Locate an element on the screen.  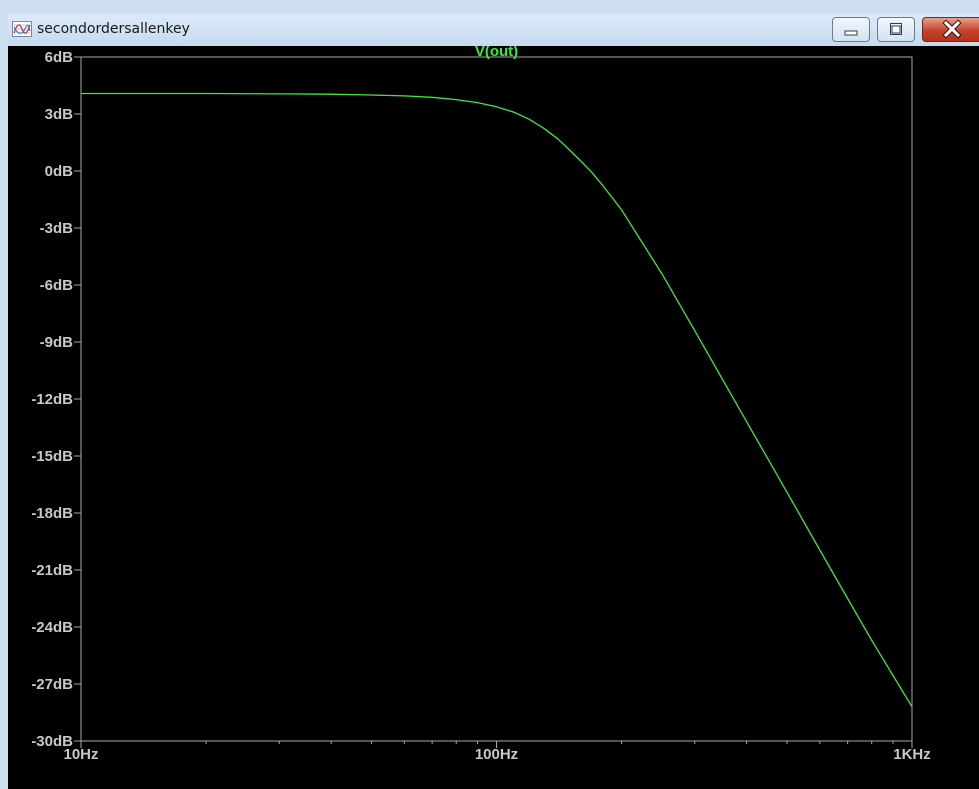
maximize-icon is located at coordinates (896, 29).